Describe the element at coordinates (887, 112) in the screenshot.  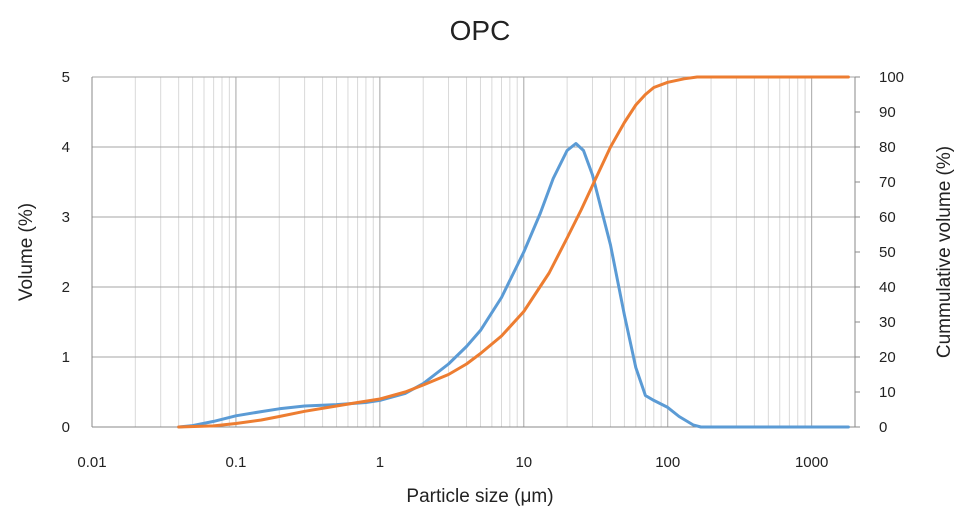
I see `y2-tick-label: 90` at that location.